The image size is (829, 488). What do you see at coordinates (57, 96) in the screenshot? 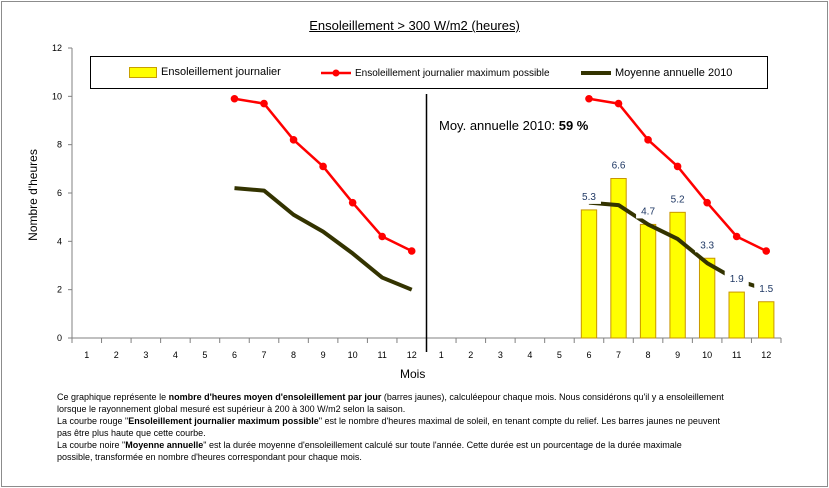
I see `y-tick-label: 10` at bounding box center [57, 96].